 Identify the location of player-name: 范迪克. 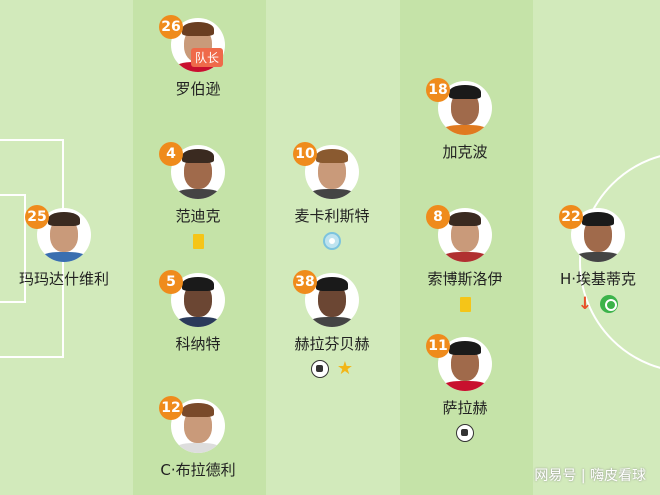
(198, 216).